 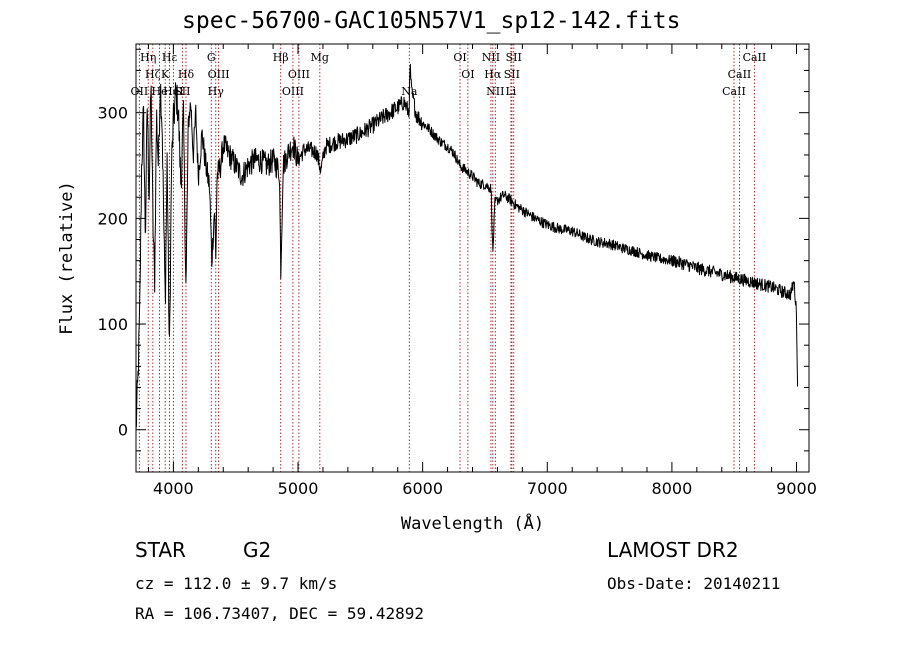 What do you see at coordinates (279, 613) in the screenshot?
I see `coordinates: RA = 106.73407, DEC = 59.42892` at bounding box center [279, 613].